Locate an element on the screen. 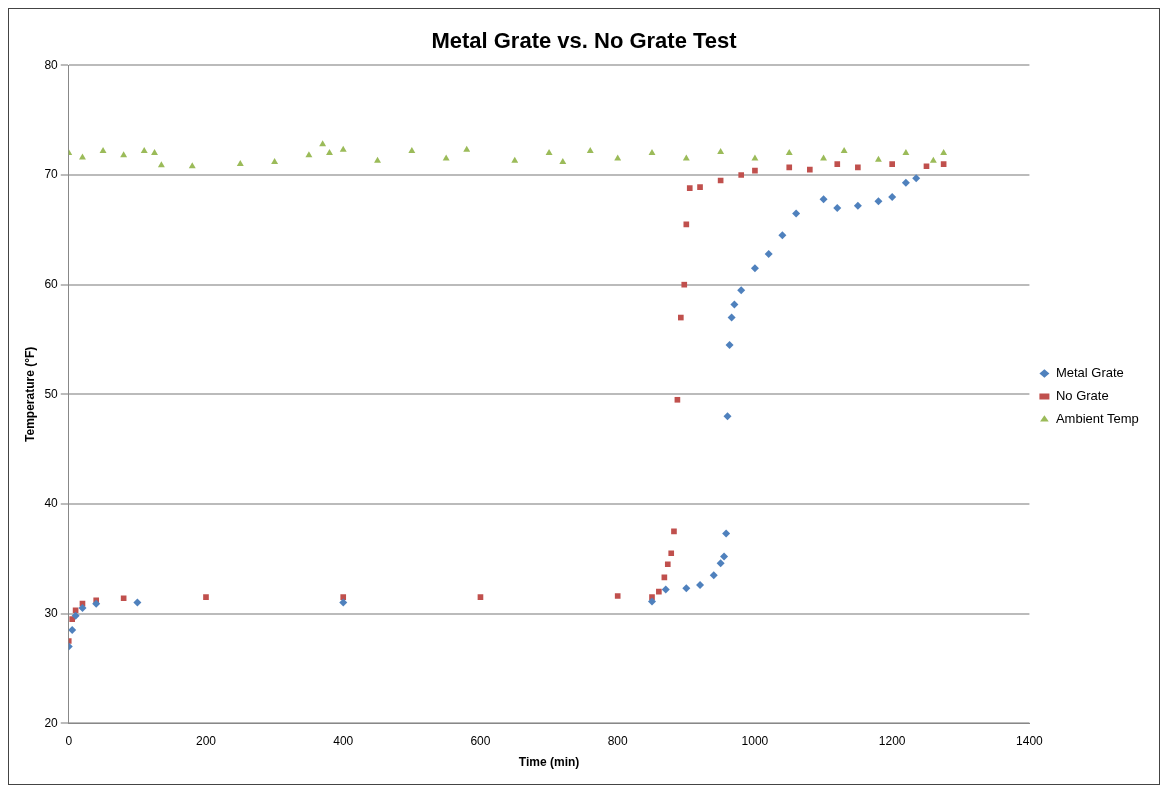  y-tick-label: 30 is located at coordinates (51, 612).